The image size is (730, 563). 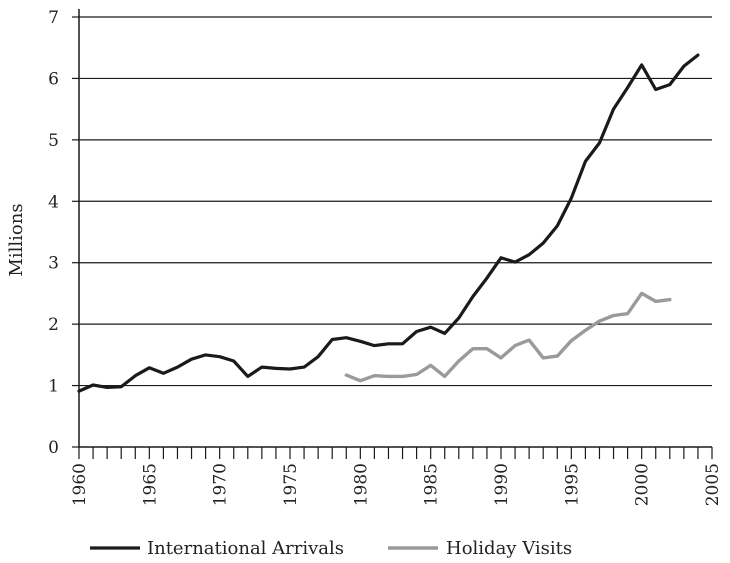 What do you see at coordinates (291, 484) in the screenshot?
I see `x-tick-label: 1975` at bounding box center [291, 484].